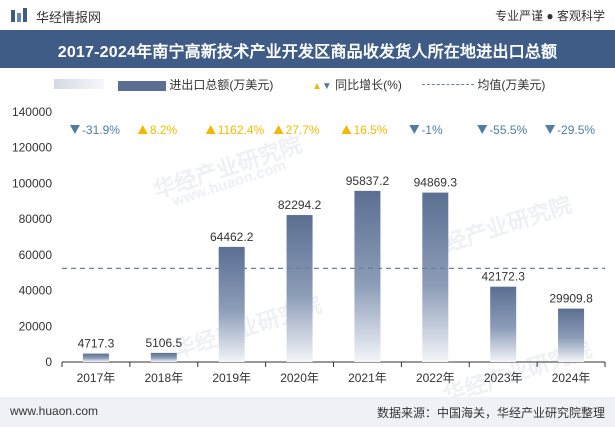 The image size is (615, 427). Describe the element at coordinates (432, 130) in the screenshot. I see `growth-label: -1%` at that location.